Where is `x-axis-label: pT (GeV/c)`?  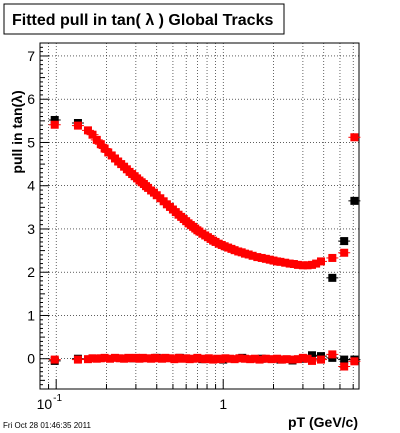 x-axis-label: pT (GeV/c) is located at coordinates (323, 422).